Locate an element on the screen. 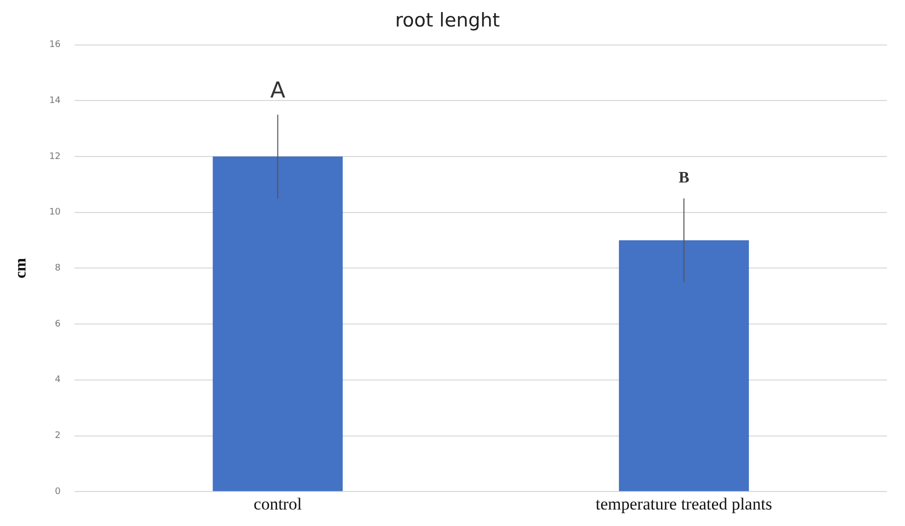 The width and height of the screenshot is (905, 526). annotation: A is located at coordinates (278, 91).